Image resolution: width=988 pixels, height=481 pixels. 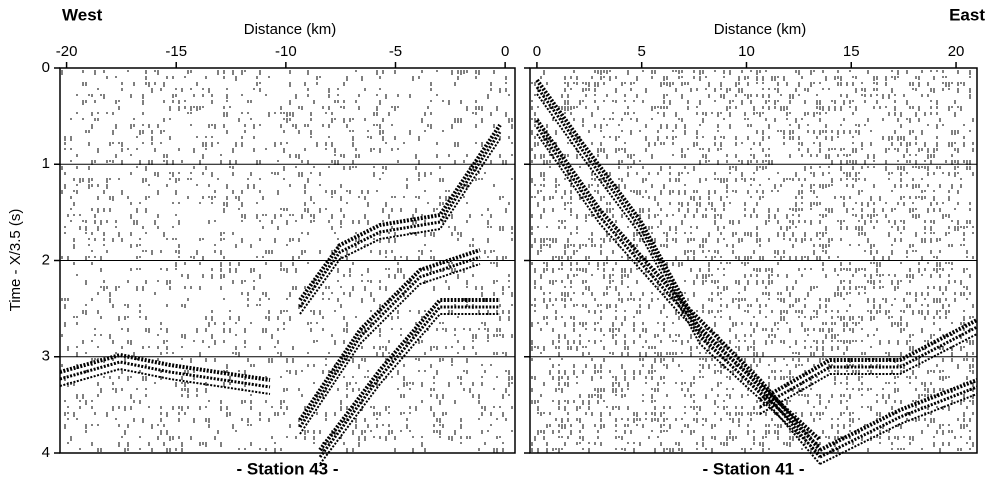 What do you see at coordinates (82, 14) in the screenshot?
I see `corner-label: West` at bounding box center [82, 14].